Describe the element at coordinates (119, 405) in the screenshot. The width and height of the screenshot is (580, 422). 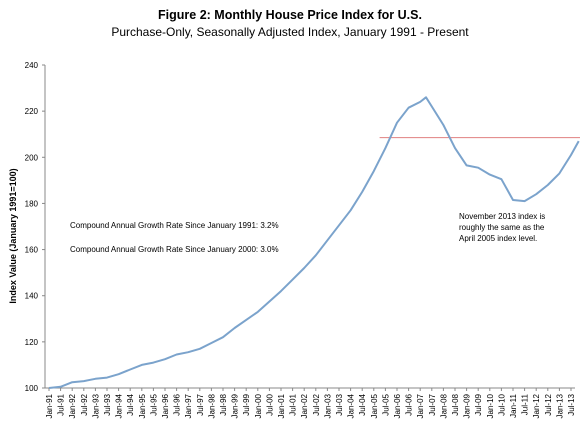
I see `x-tick-label: Jan-94` at that location.